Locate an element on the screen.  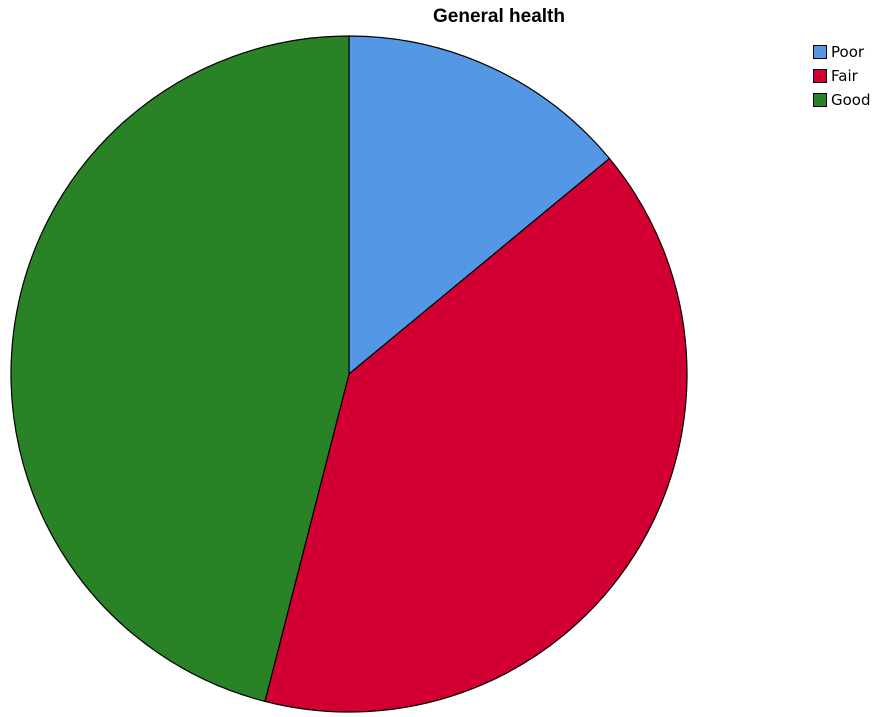
legend: Poor Fair Good is located at coordinates (842, 76).